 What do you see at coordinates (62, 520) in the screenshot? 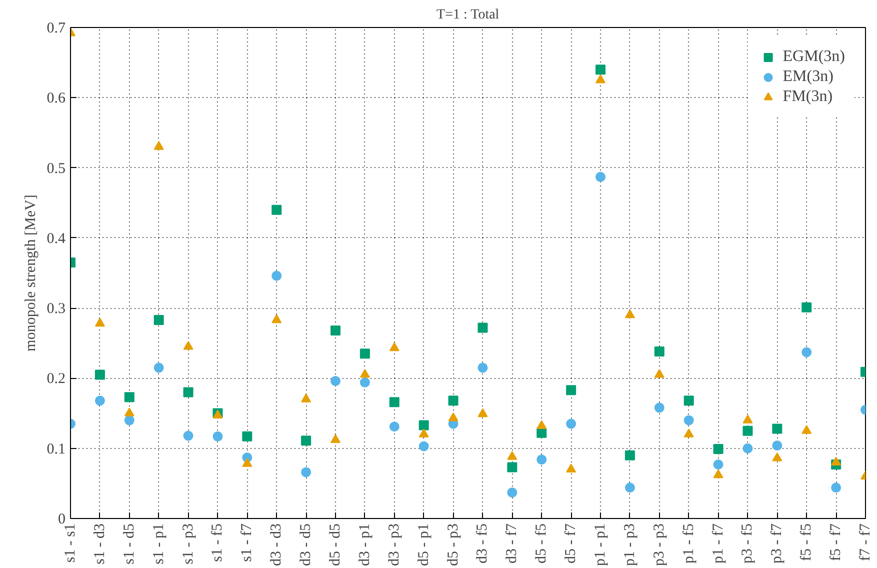
I see `y-tick-label: 0` at bounding box center [62, 520].